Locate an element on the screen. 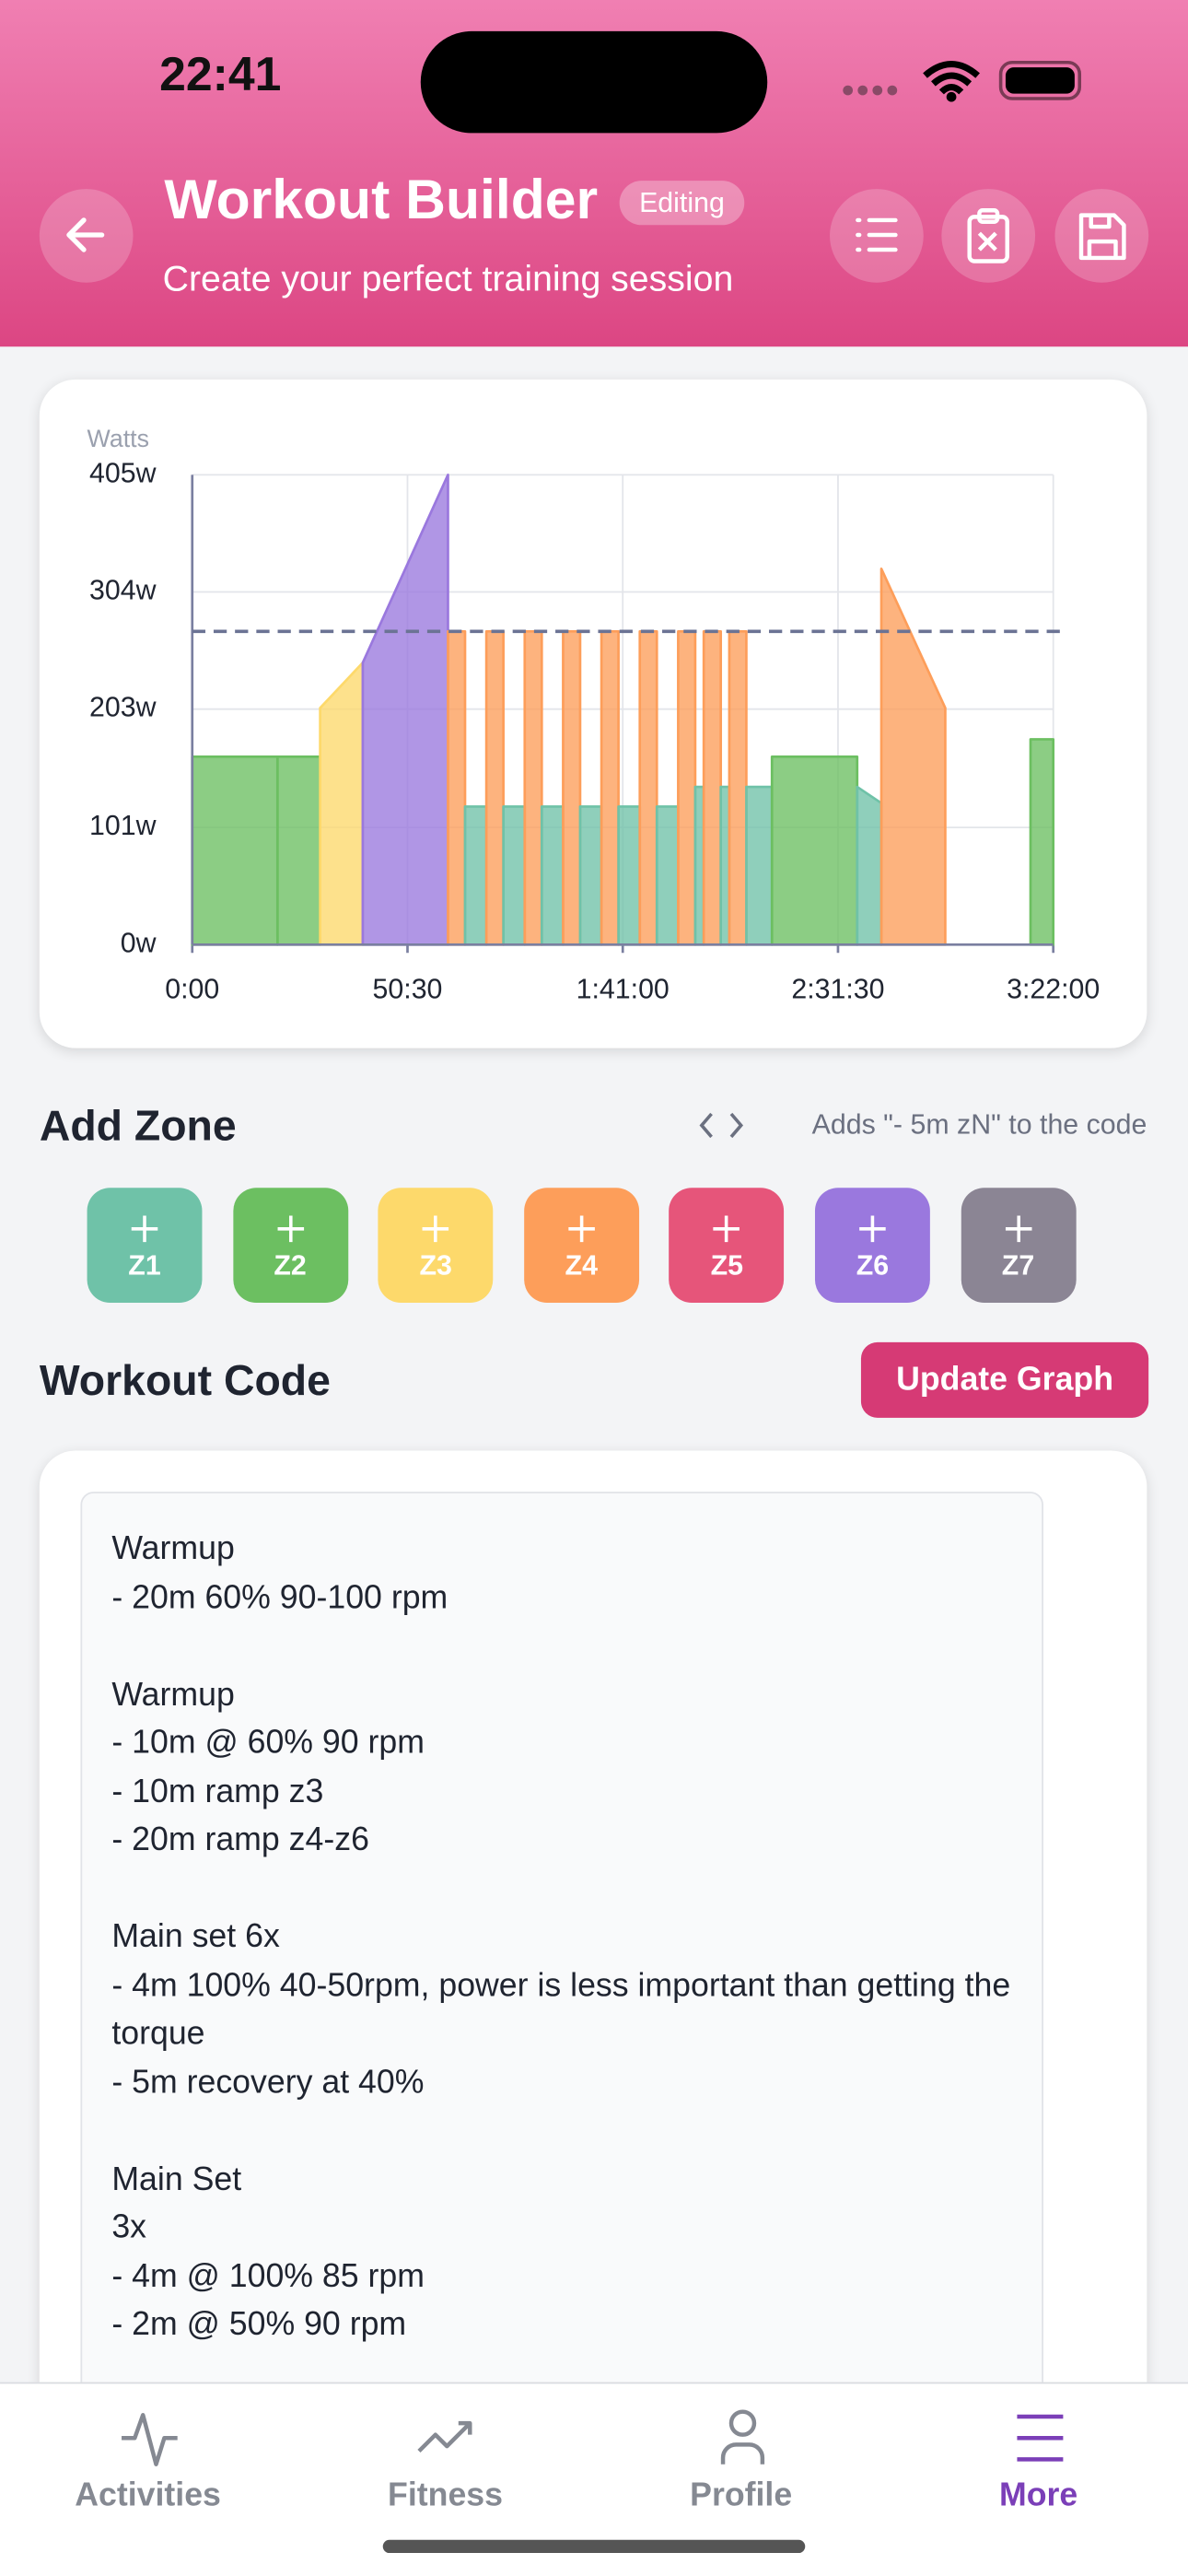  tab-label: Profile is located at coordinates (741, 2495).